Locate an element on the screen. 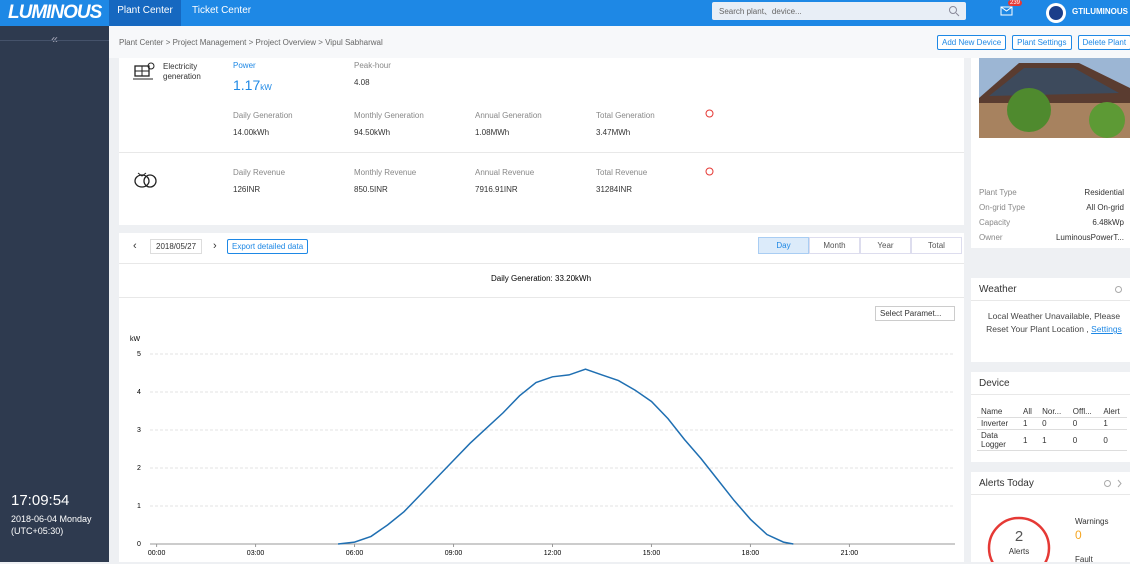  power-value: 1.17kW is located at coordinates (252, 85).